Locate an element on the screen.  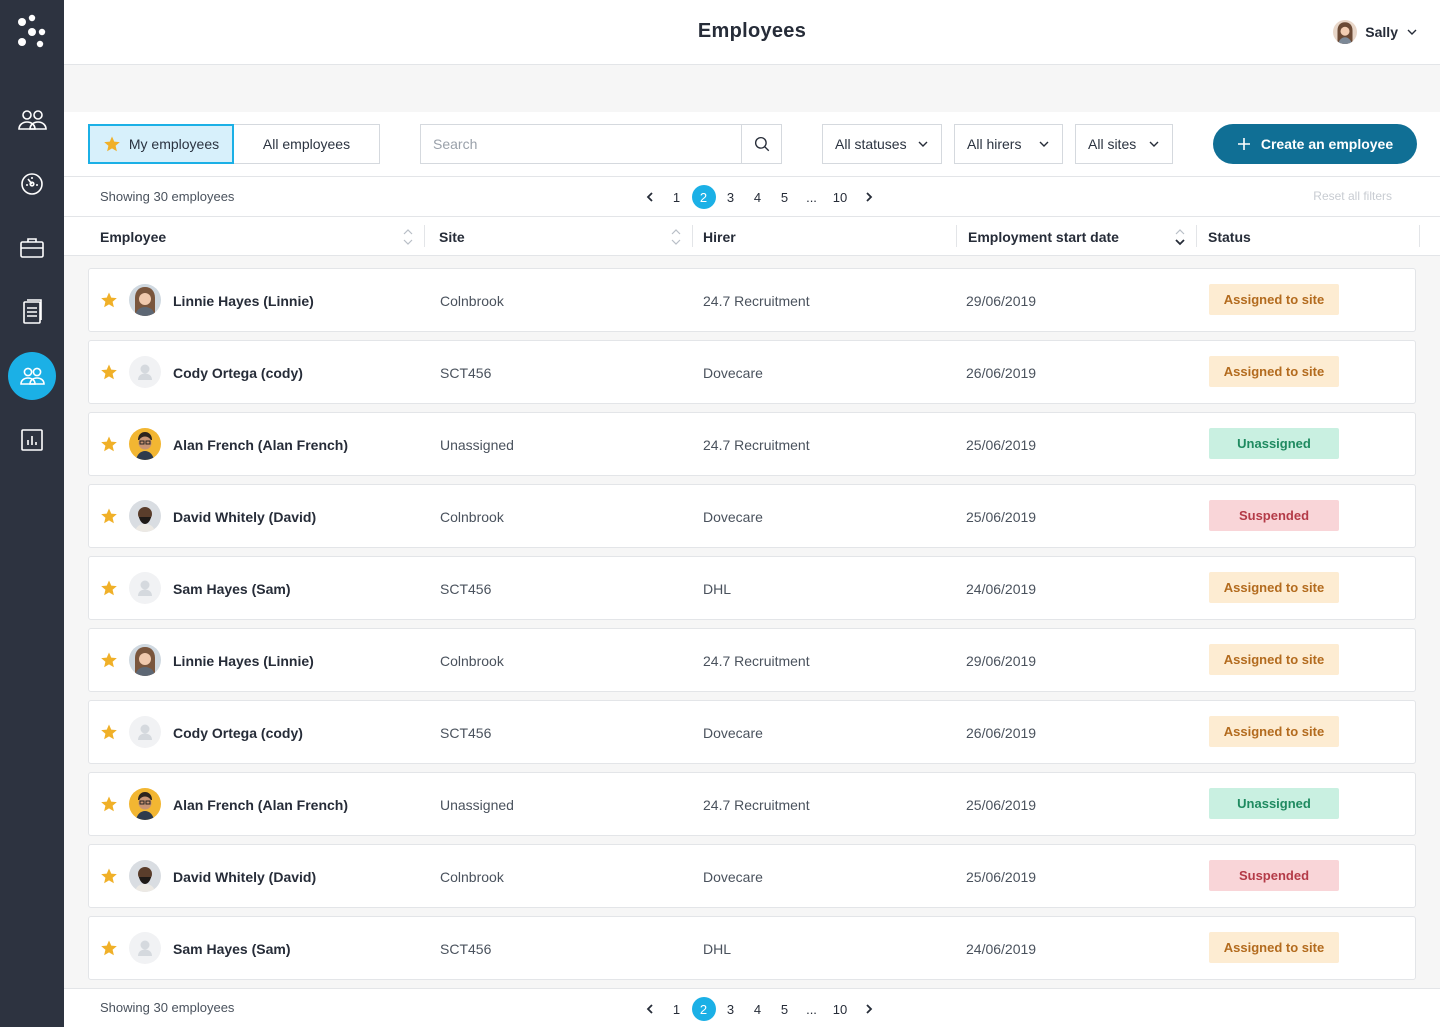
status-badge: Assigned to site is located at coordinates (1274, 371).